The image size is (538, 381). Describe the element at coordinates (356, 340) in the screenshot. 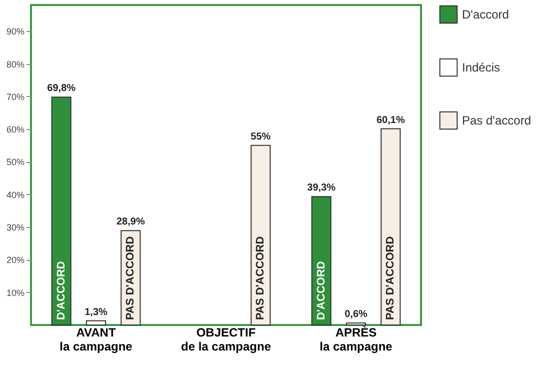

I see `x-tick-label: APRÈS la campagne` at that location.